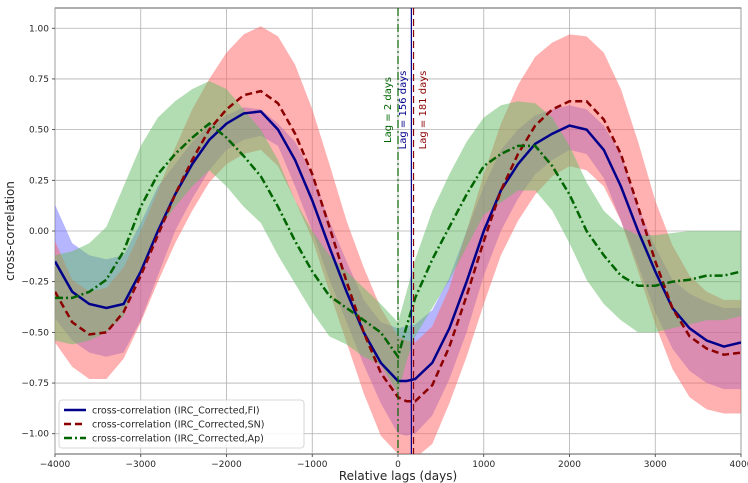 This screenshot has height=483, width=748. Describe the element at coordinates (655, 465) in the screenshot. I see `x-tick-label-7: 3000` at that location.